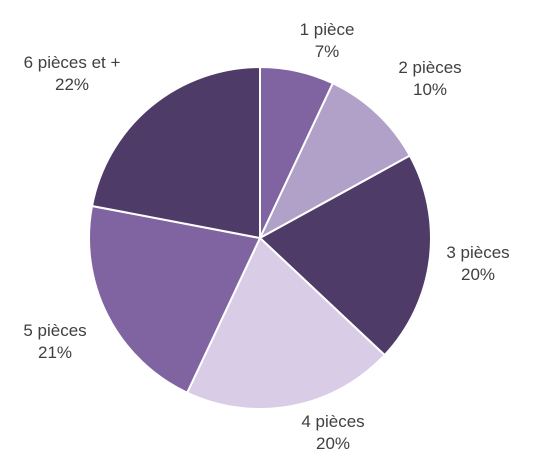 The width and height of the screenshot is (533, 464). Describe the element at coordinates (429, 67) in the screenshot. I see `slice-label-2: 2 pièces` at that location.